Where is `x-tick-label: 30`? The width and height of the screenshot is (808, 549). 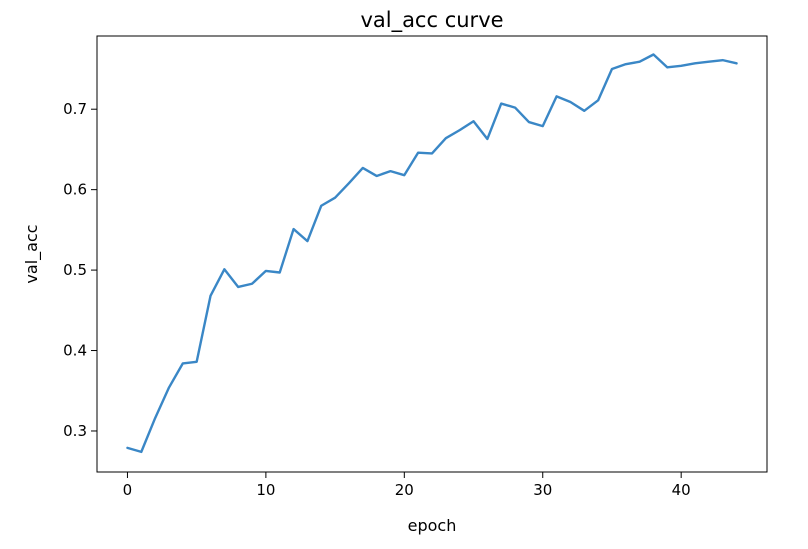
x-tick-label: 30 is located at coordinates (542, 490).